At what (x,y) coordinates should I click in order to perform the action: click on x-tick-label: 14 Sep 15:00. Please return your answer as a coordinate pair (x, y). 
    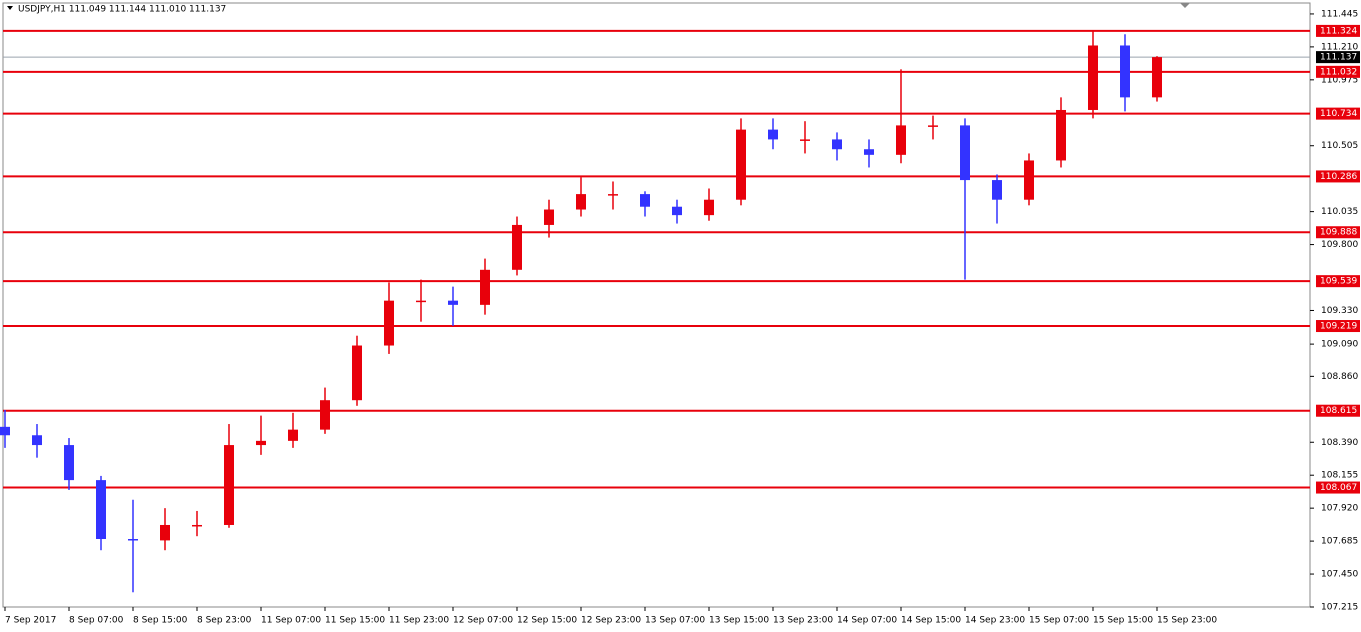
    Looking at the image, I should click on (931, 621).